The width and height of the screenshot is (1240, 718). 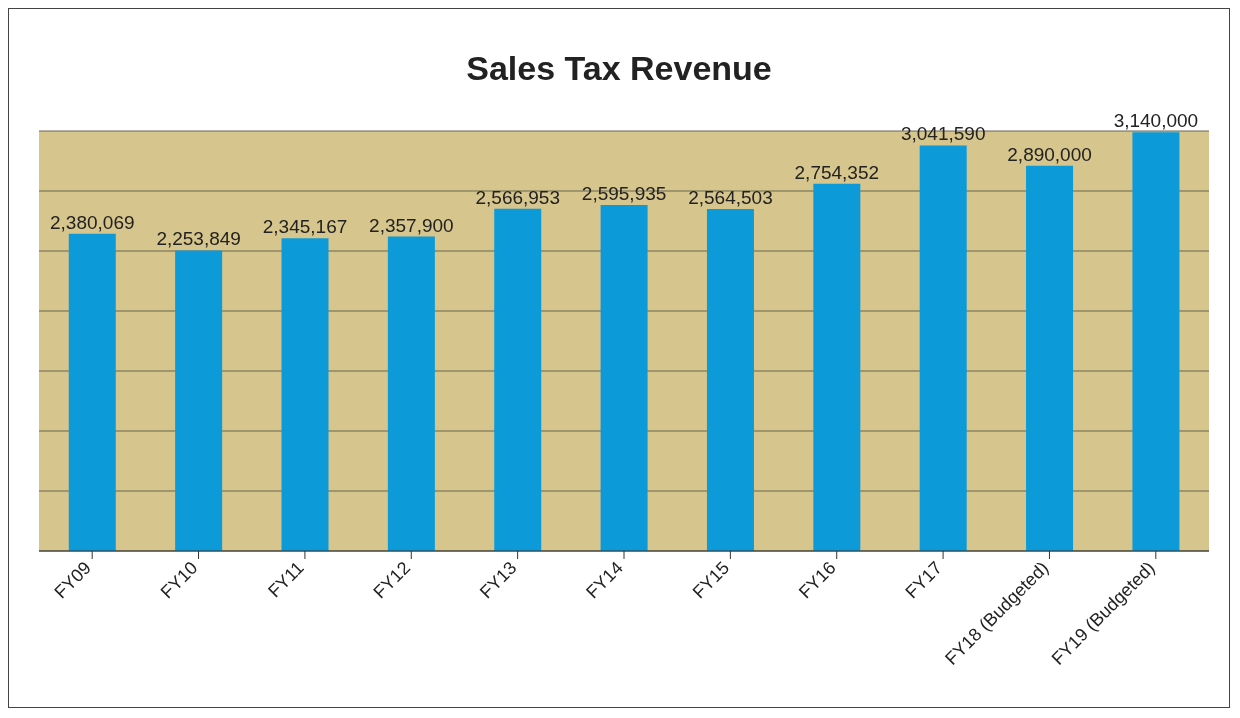 I want to click on data-label: 2,253,849, so click(x=198, y=239).